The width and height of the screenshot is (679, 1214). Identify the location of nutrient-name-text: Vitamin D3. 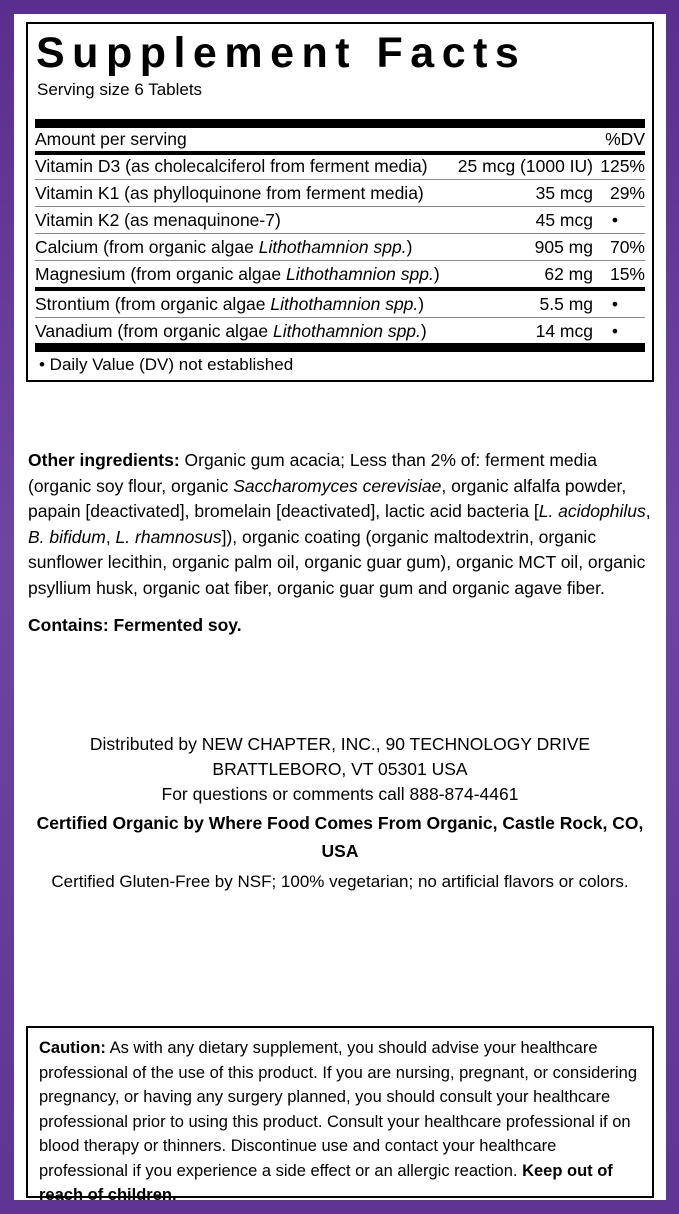
(78, 166).